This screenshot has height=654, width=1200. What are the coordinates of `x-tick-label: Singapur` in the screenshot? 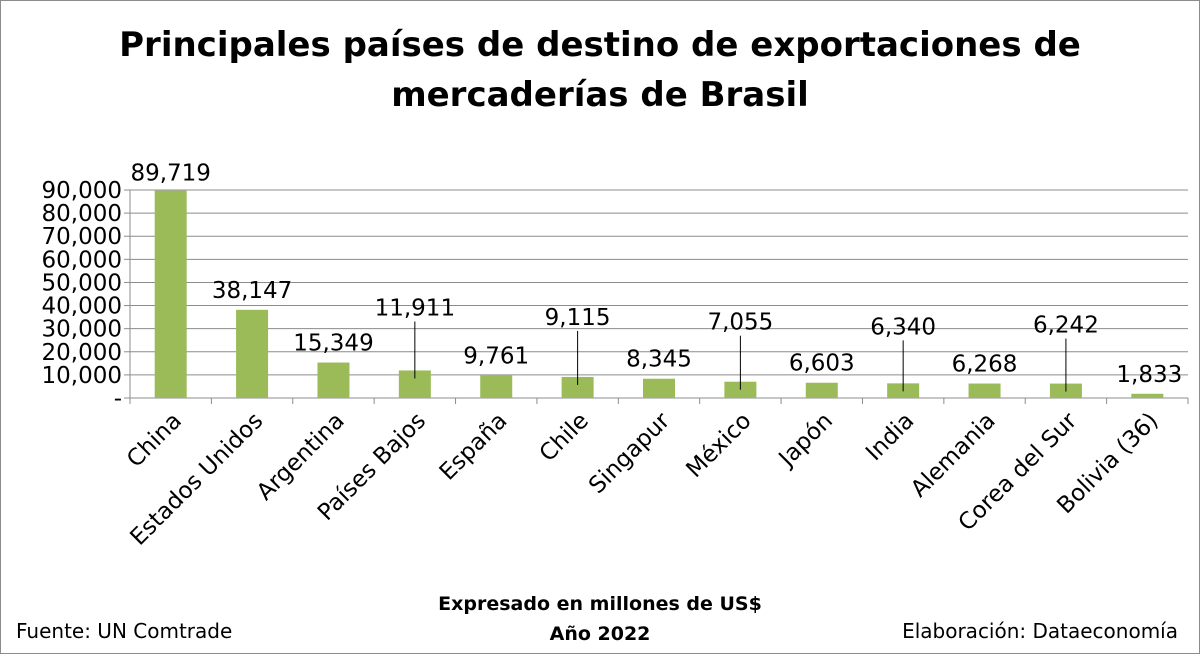 It's located at (630, 453).